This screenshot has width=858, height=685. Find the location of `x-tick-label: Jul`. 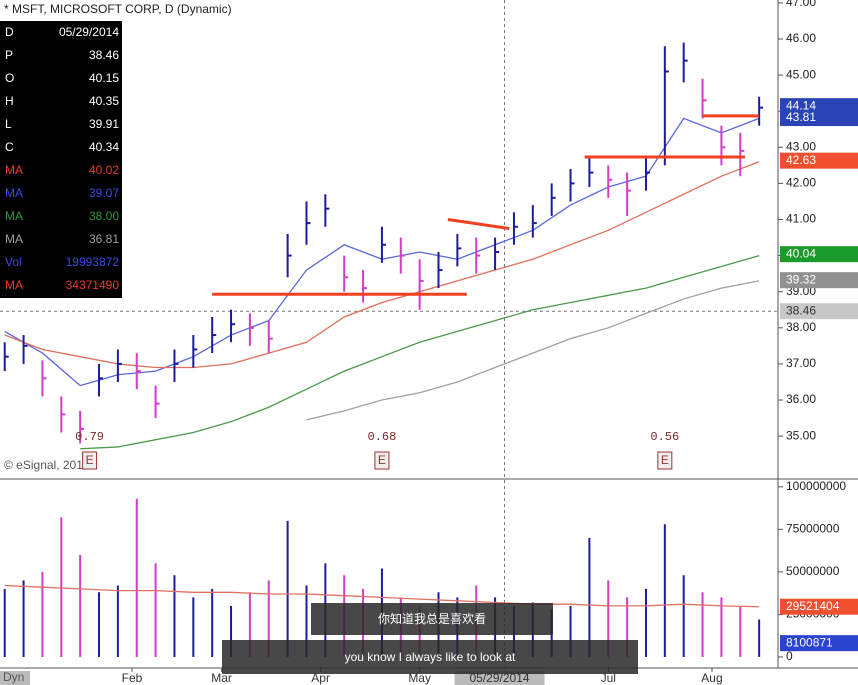

x-tick-label: Jul is located at coordinates (608, 678).